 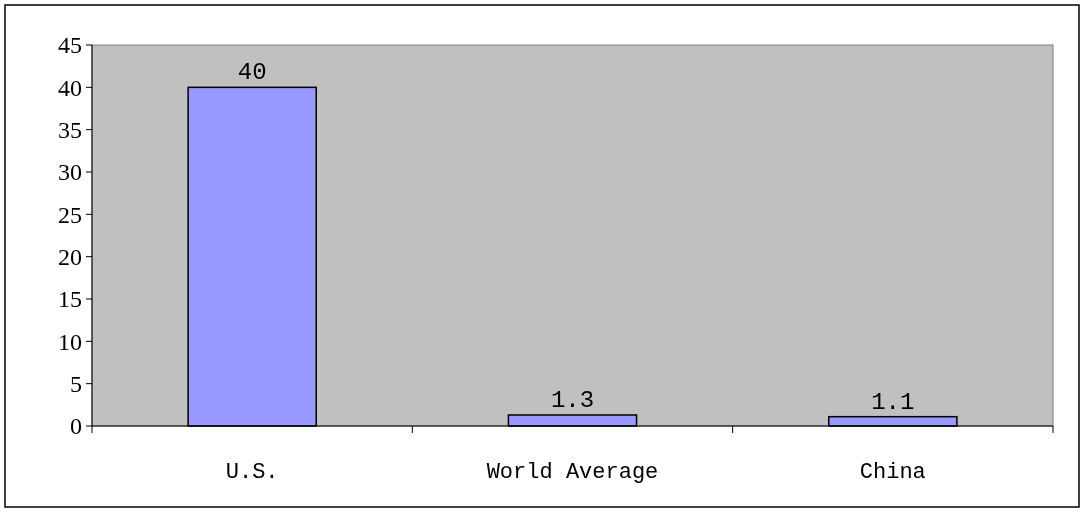 I want to click on y-tick-label: 25, so click(x=70, y=214).